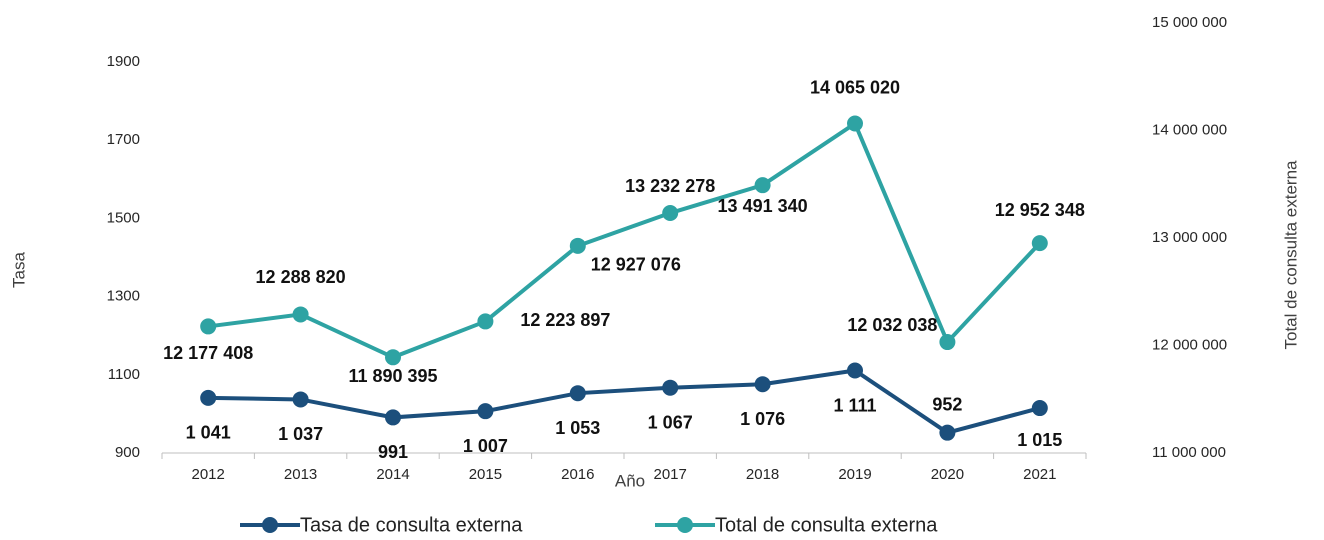 Image resolution: width=1324 pixels, height=540 pixels. What do you see at coordinates (208, 433) in the screenshot?
I see `data-label: 1 041` at bounding box center [208, 433].